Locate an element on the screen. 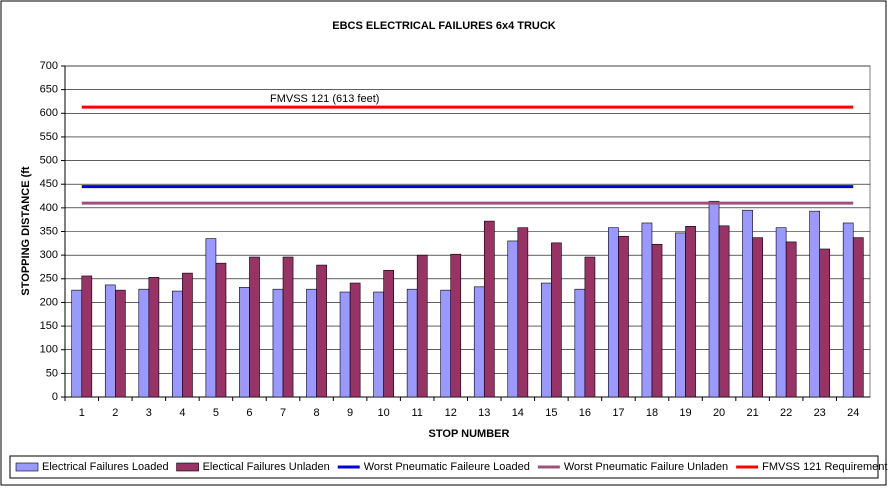  x-tick-label: 2 is located at coordinates (115, 413).